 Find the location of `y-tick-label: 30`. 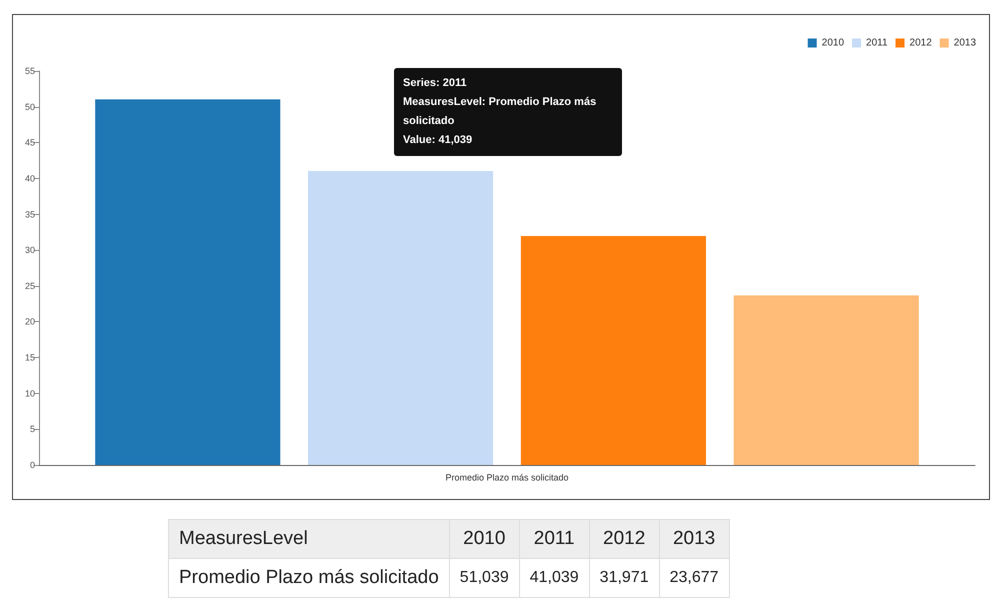

y-tick-label: 30 is located at coordinates (29, 250).